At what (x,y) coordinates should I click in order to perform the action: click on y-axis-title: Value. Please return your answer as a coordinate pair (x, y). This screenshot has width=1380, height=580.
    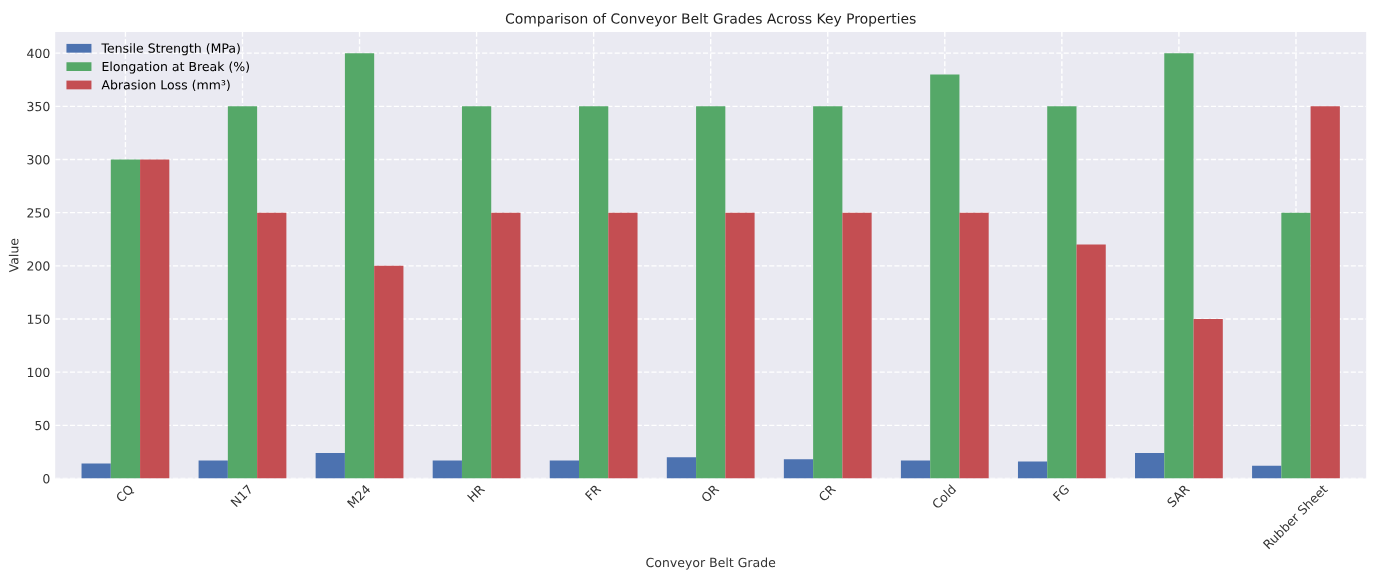
    Looking at the image, I should click on (13, 255).